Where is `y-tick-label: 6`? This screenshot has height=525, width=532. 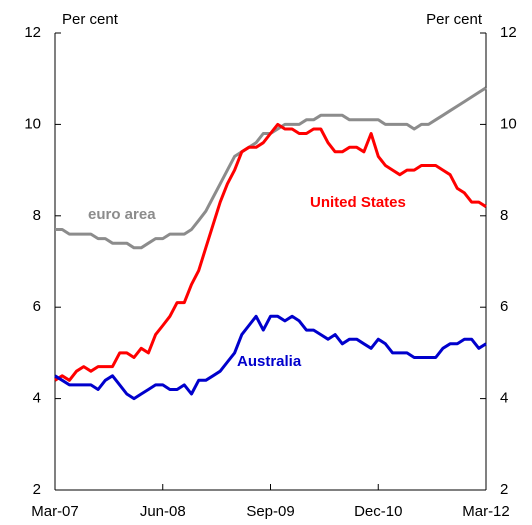 y-tick-label: 6 is located at coordinates (37, 306).